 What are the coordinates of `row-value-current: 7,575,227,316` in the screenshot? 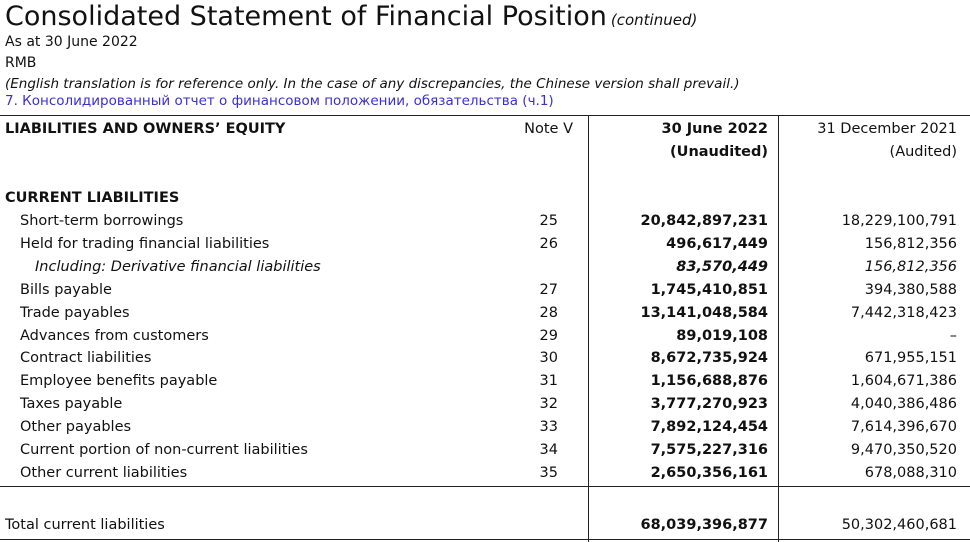 It's located at (709, 450).